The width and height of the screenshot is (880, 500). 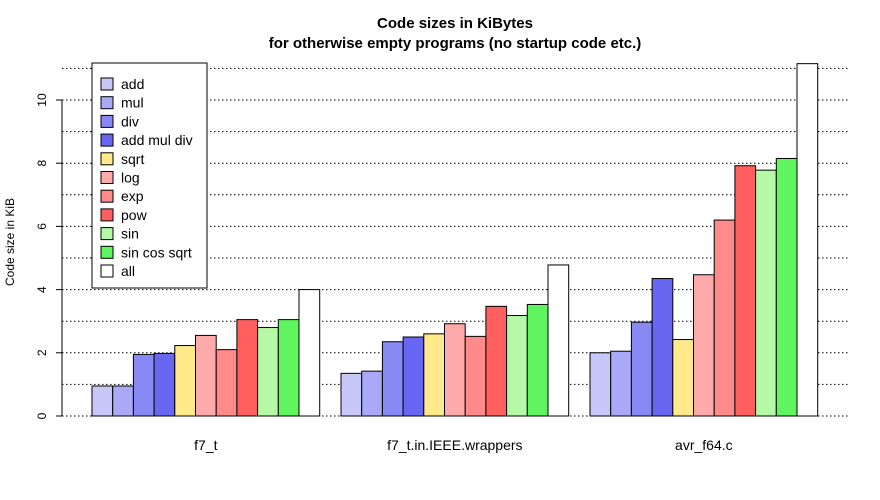 I want to click on legend-label: div, so click(x=130, y=121).